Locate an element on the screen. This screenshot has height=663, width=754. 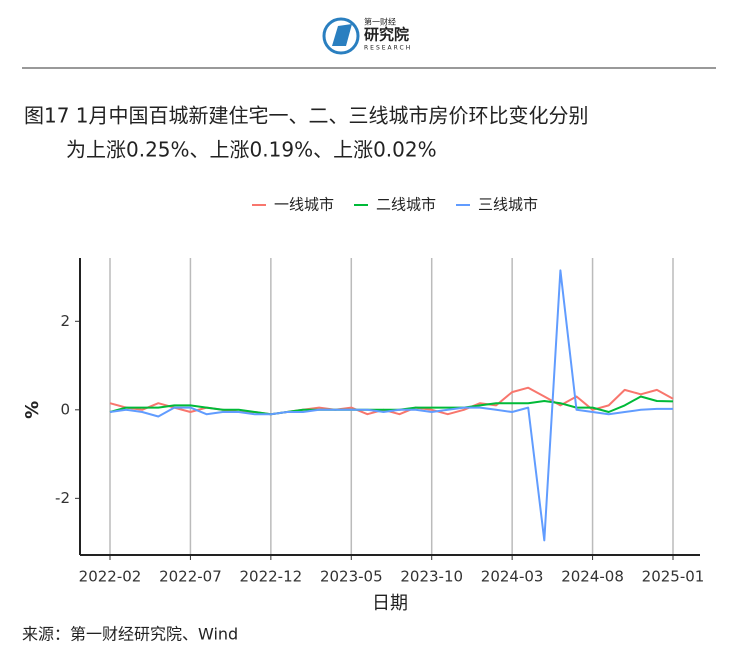
x-tick-label: 2024-08 is located at coordinates (592, 577).